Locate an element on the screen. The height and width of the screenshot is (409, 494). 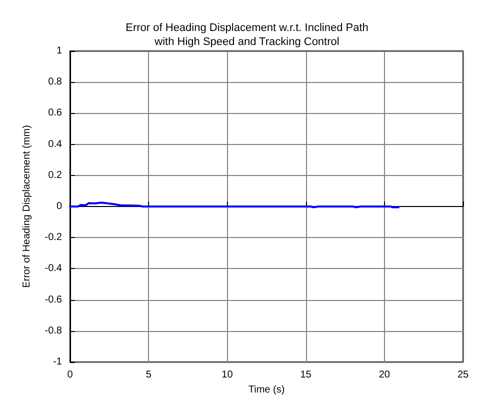
y-tick-label: 0.2 is located at coordinates (55, 175).